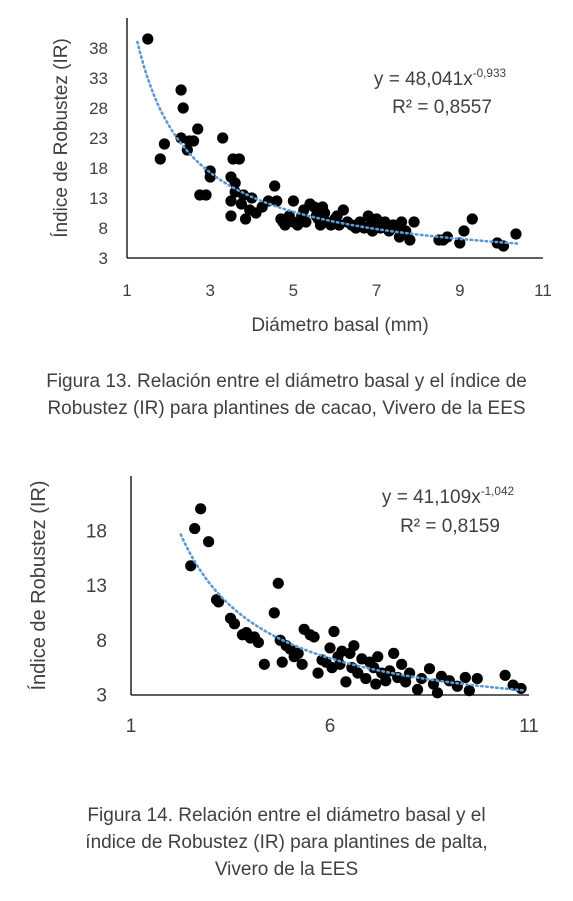 The image size is (573, 901). Describe the element at coordinates (423, 79) in the screenshot. I see `equation-base: y = 48,041x` at that location.